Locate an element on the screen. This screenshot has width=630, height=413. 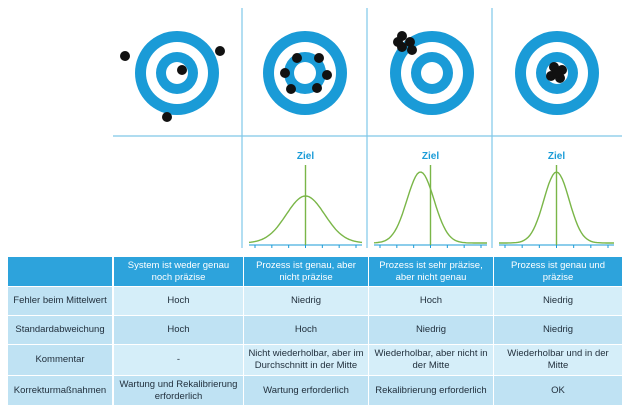
distribution-plot-1: Ziel is located at coordinates (305, 199).